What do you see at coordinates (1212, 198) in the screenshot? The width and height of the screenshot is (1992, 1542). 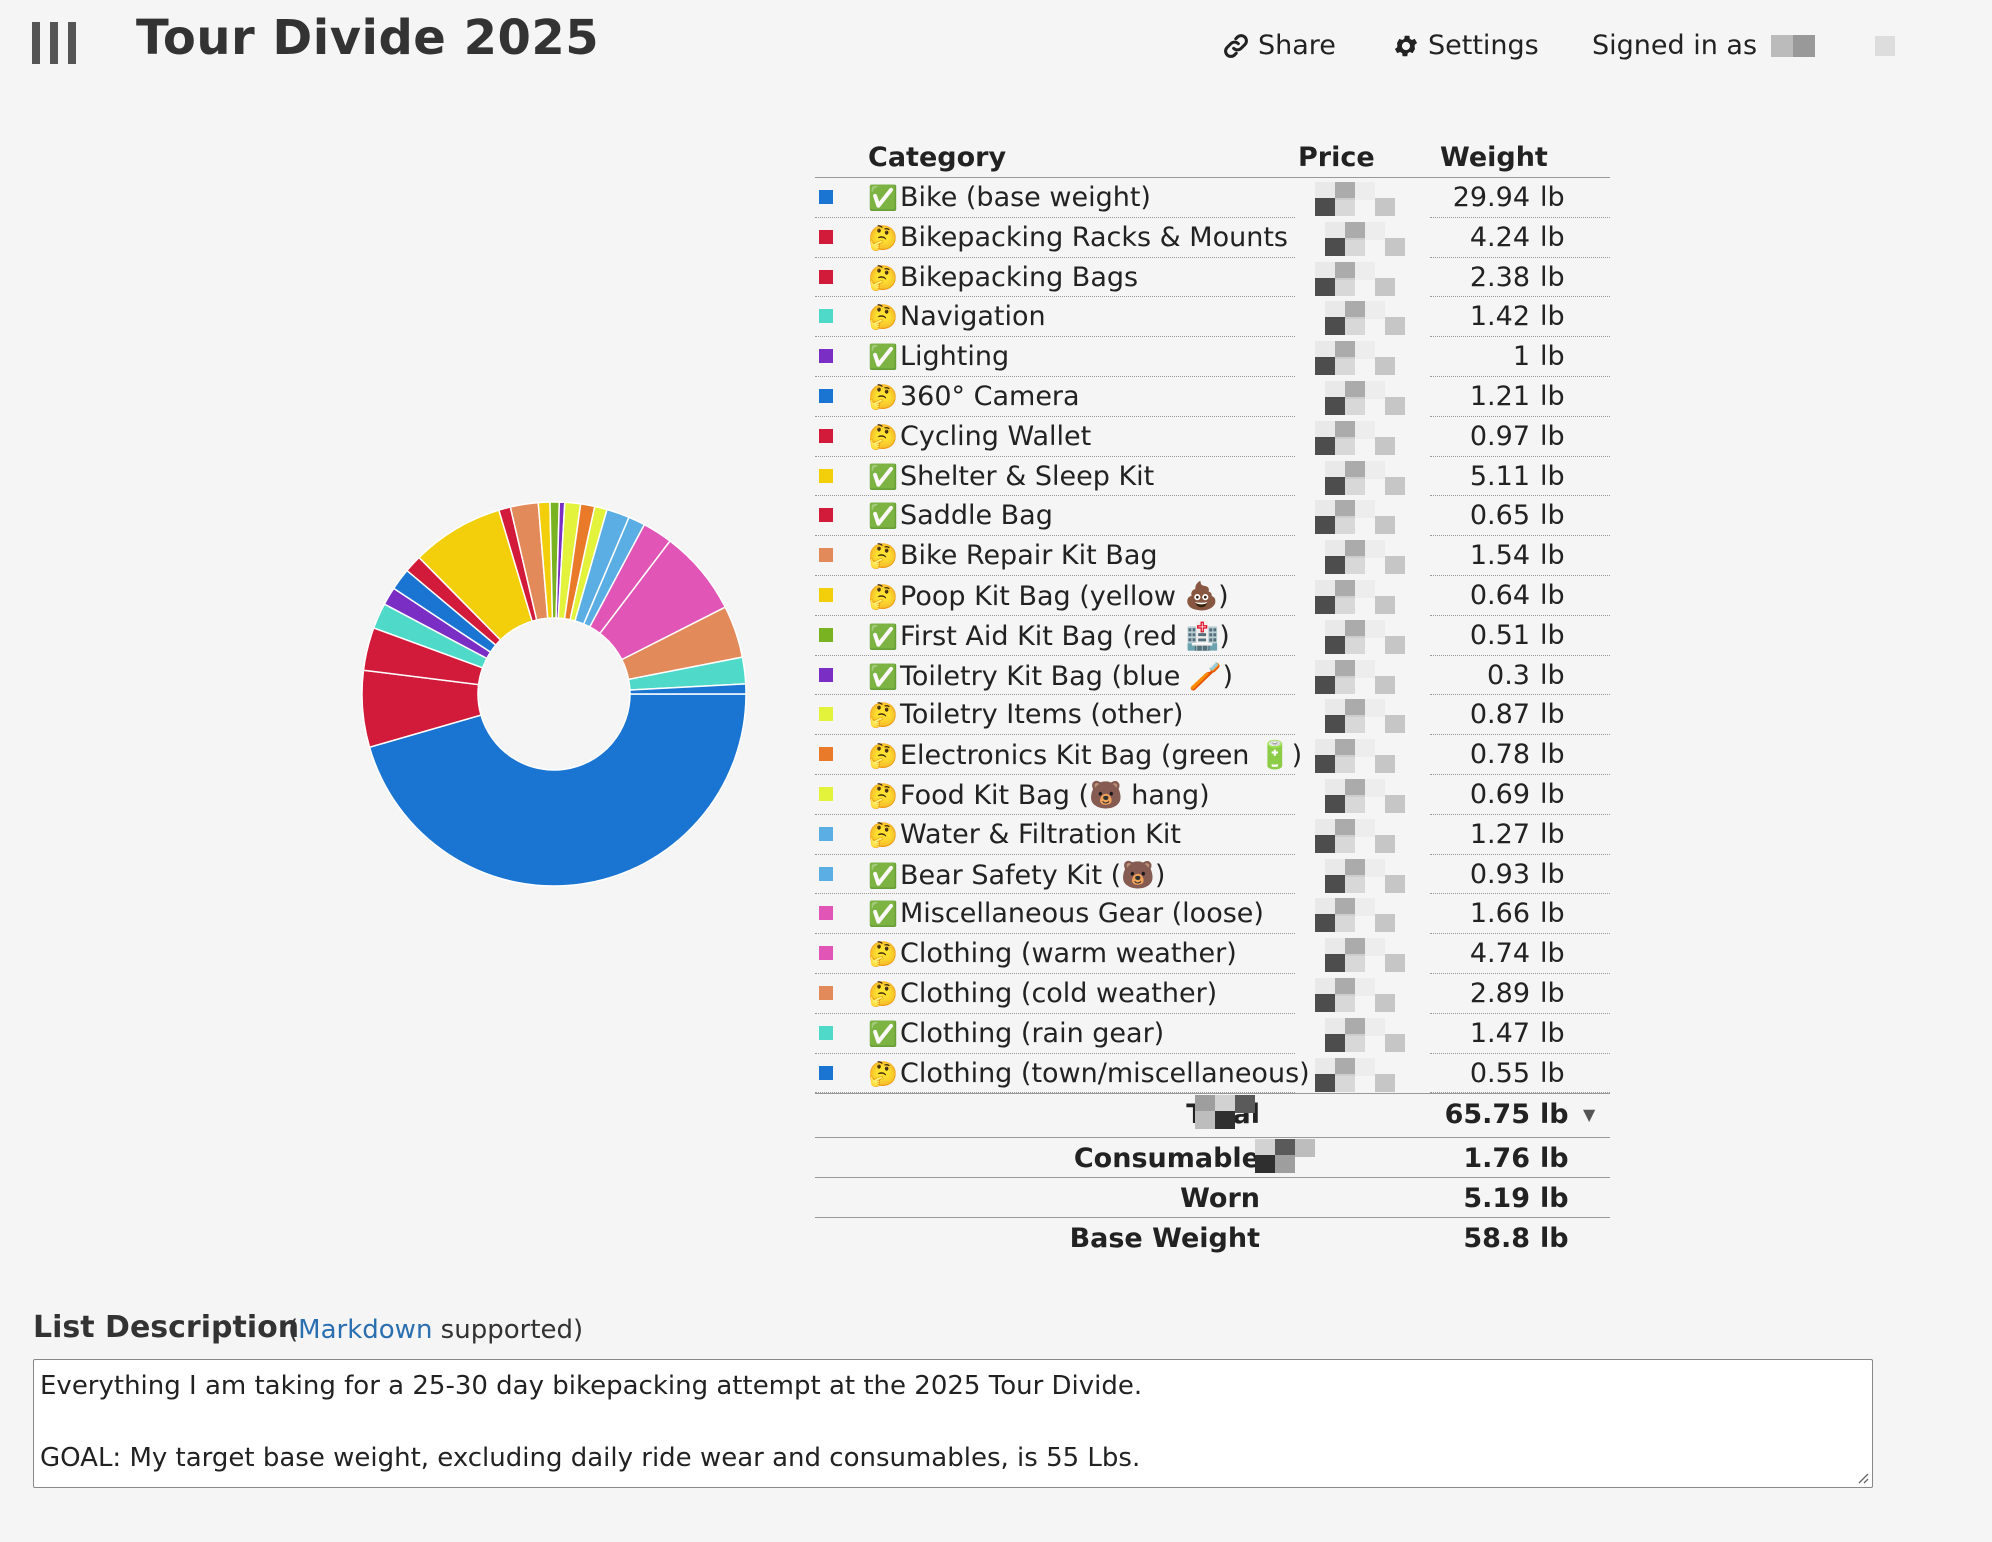 I see `table-row: ✅Bike (base weight) 29.94 lb` at bounding box center [1212, 198].